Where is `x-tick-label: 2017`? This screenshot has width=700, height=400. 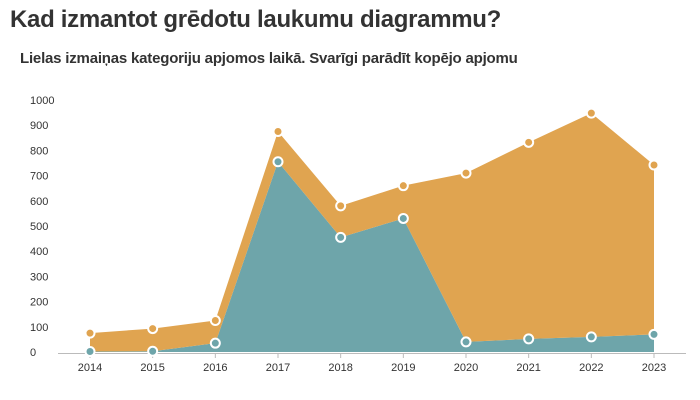 x-tick-label: 2017 is located at coordinates (278, 368).